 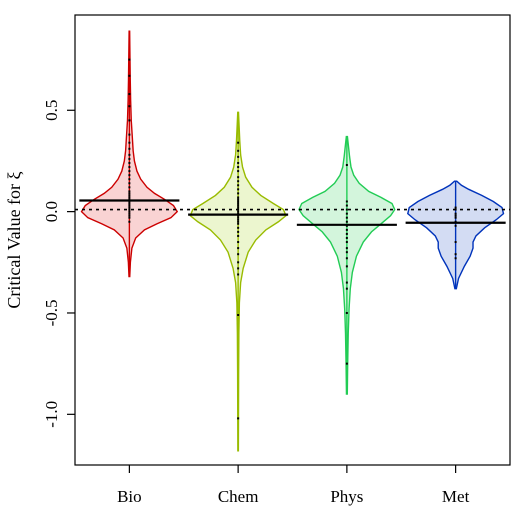 What do you see at coordinates (51, 211) in the screenshot?
I see `y-tick-label: 0.0` at bounding box center [51, 211].